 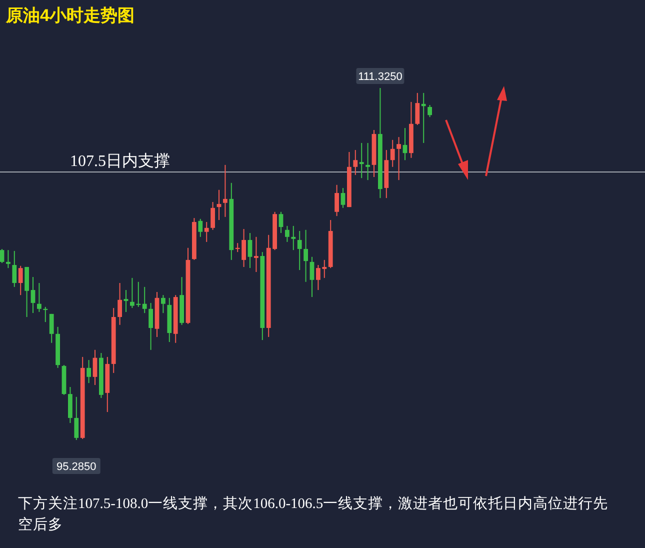 I want to click on ref-label: 107.5日内支撑, so click(x=120, y=161).